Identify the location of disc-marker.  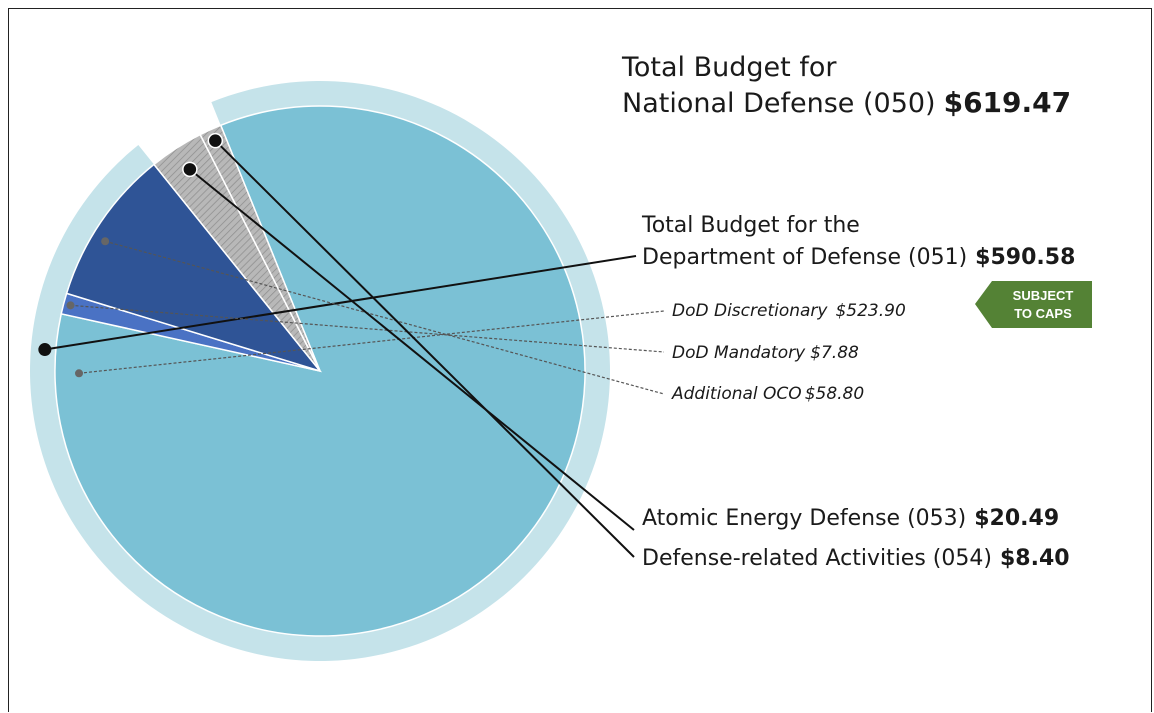
(79, 373).